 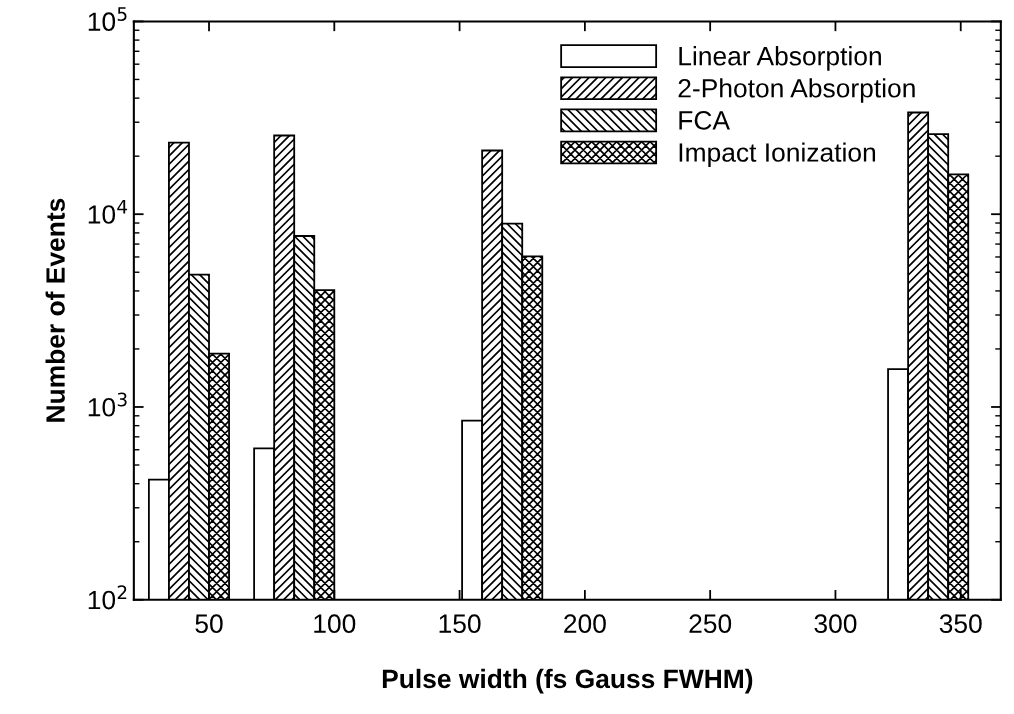 I want to click on x-tick-label: 50, so click(x=209, y=624).